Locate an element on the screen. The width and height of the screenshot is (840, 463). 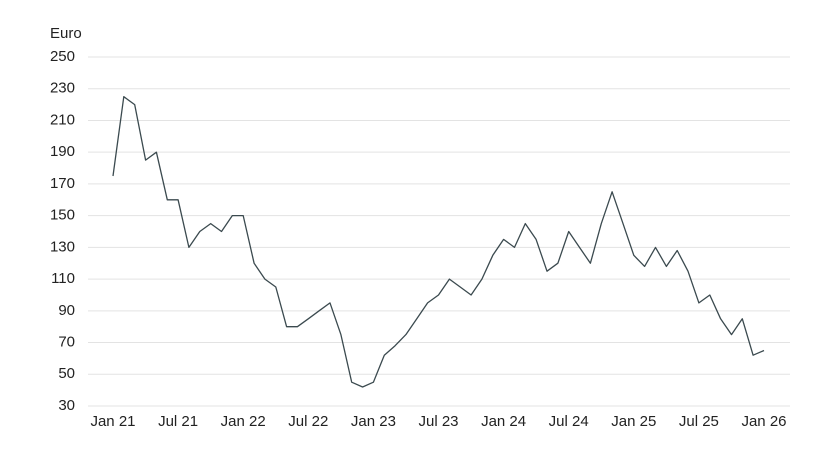
y-tick-label: 190 is located at coordinates (62, 151).